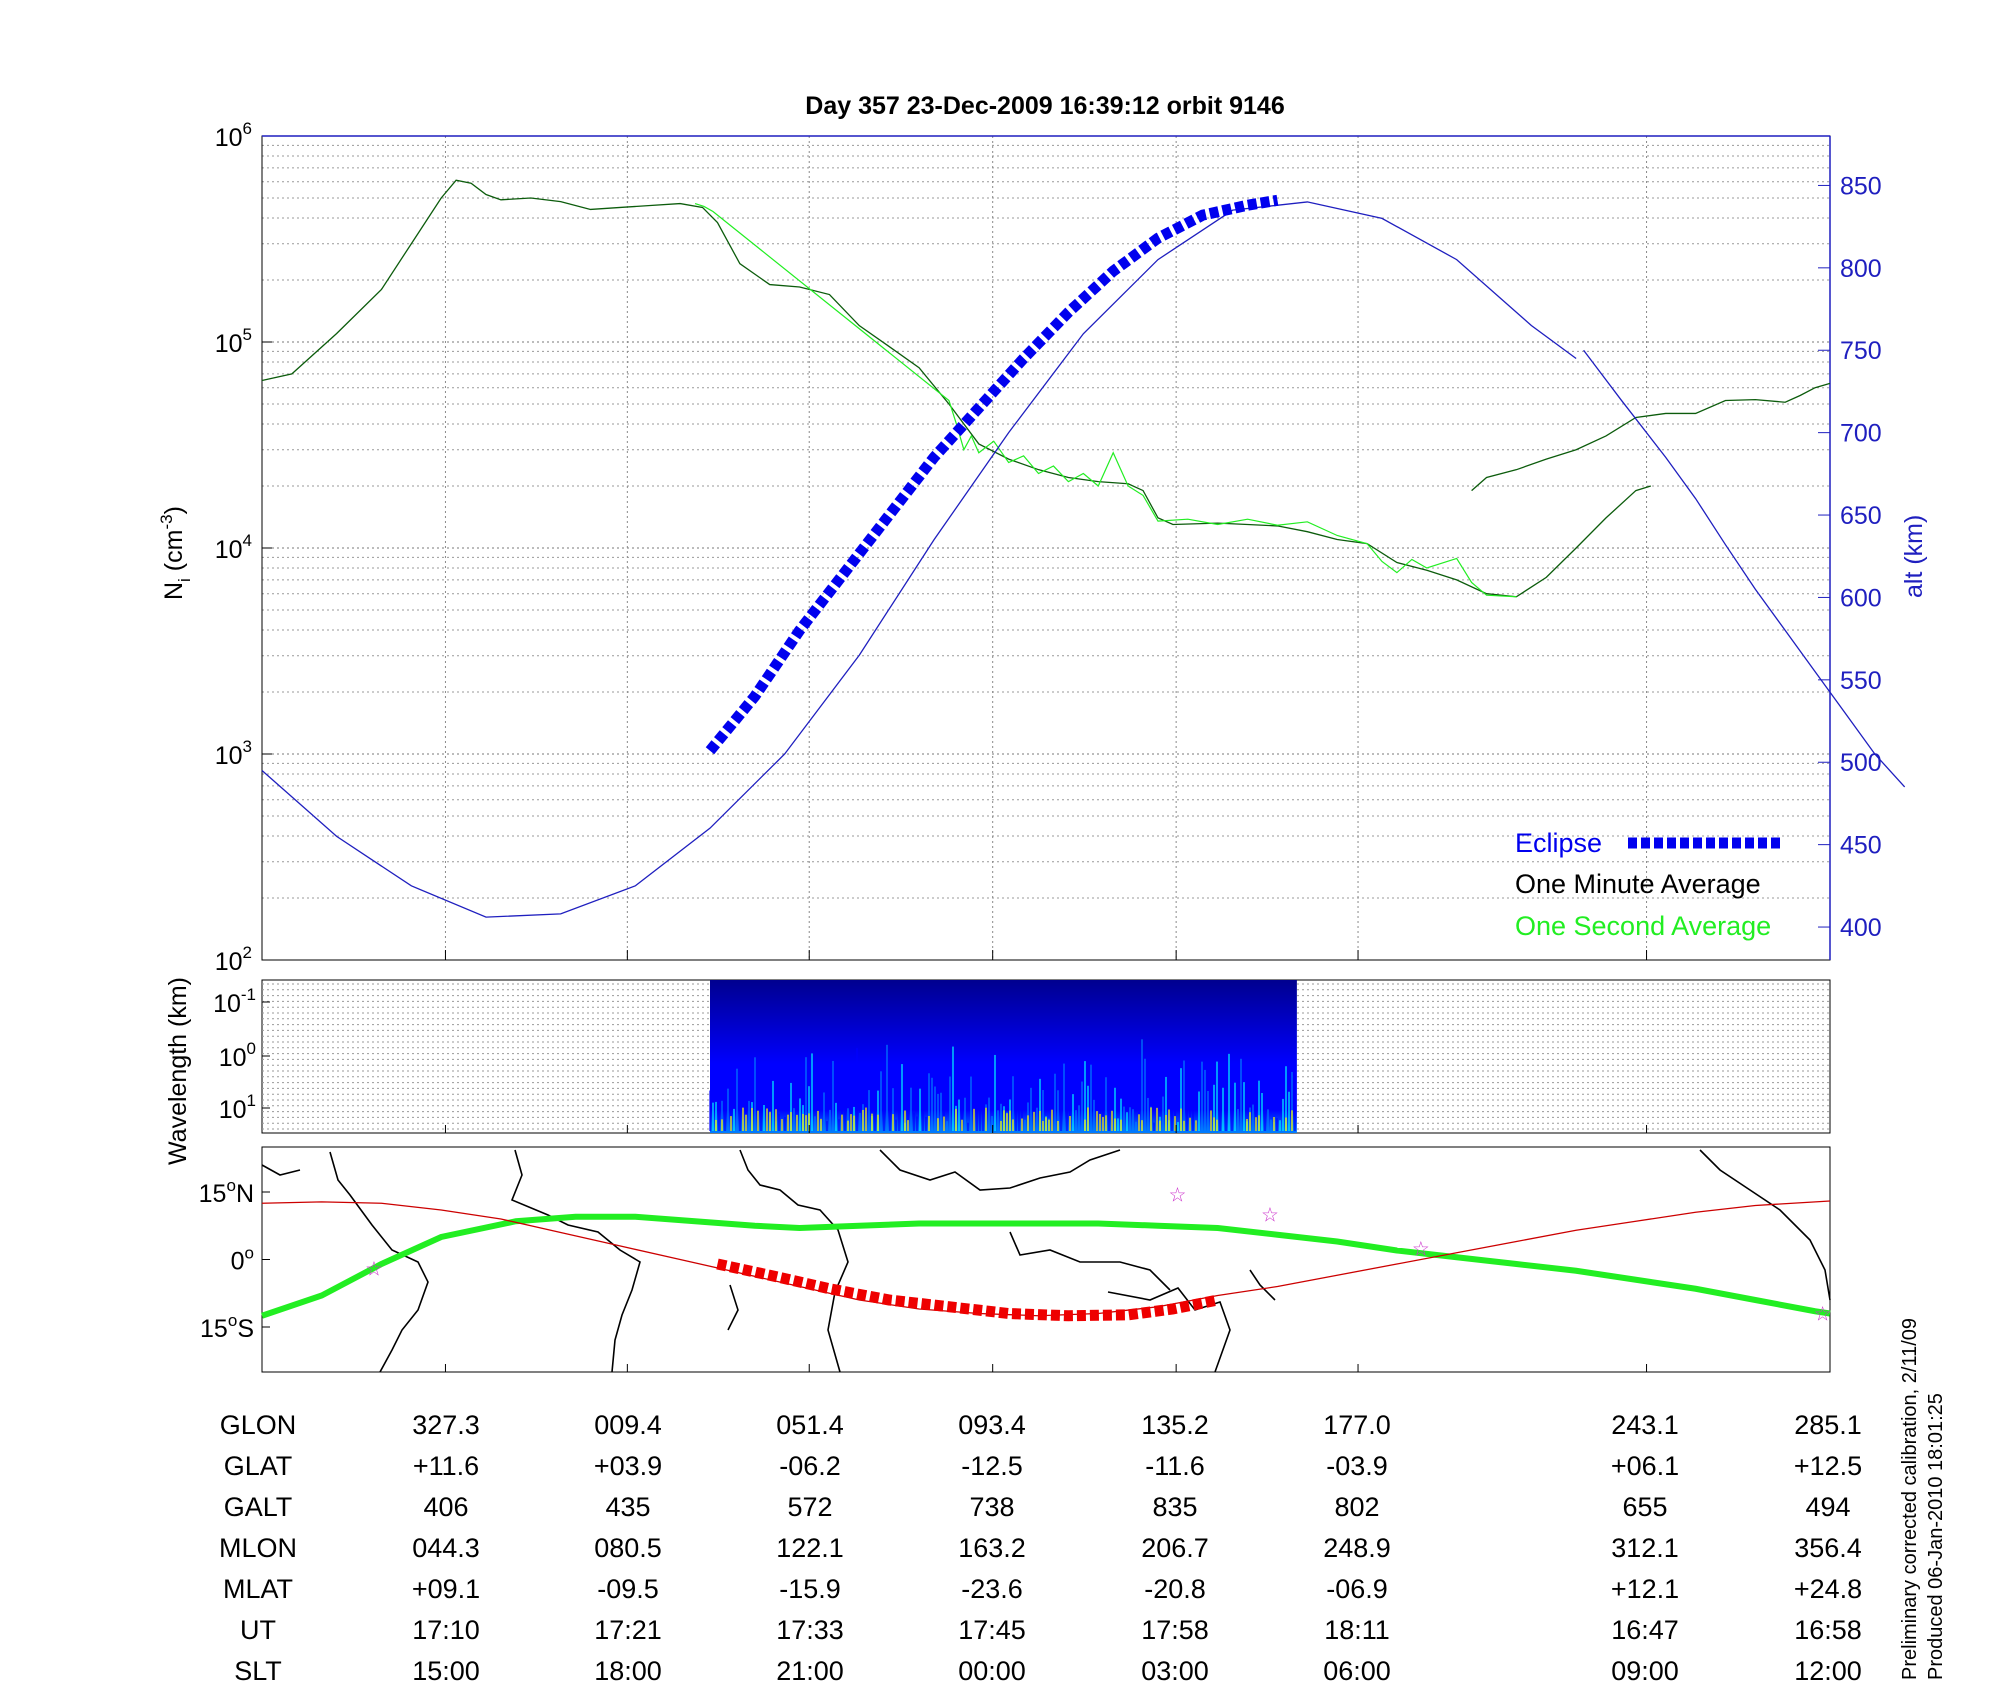 The height and width of the screenshot is (1700, 2000). Describe the element at coordinates (1861, 598) in the screenshot. I see `y2-tick-label: 600` at that location.